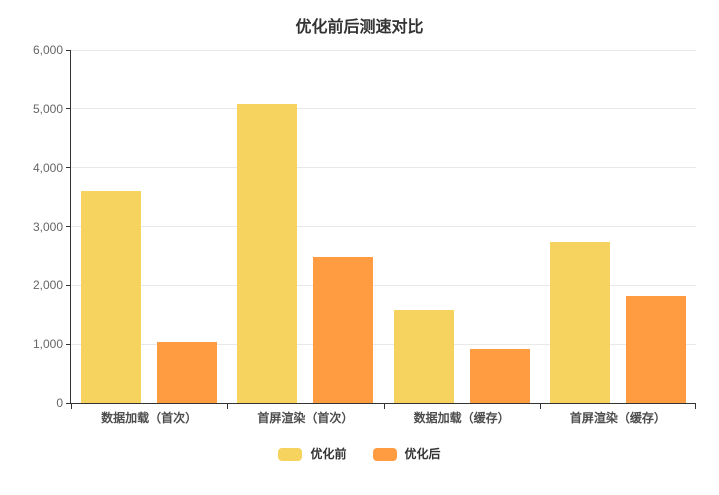 Image resolution: width=719 pixels, height=495 pixels. Describe the element at coordinates (47, 108) in the screenshot. I see `y-axis-label: 5,000` at that location.